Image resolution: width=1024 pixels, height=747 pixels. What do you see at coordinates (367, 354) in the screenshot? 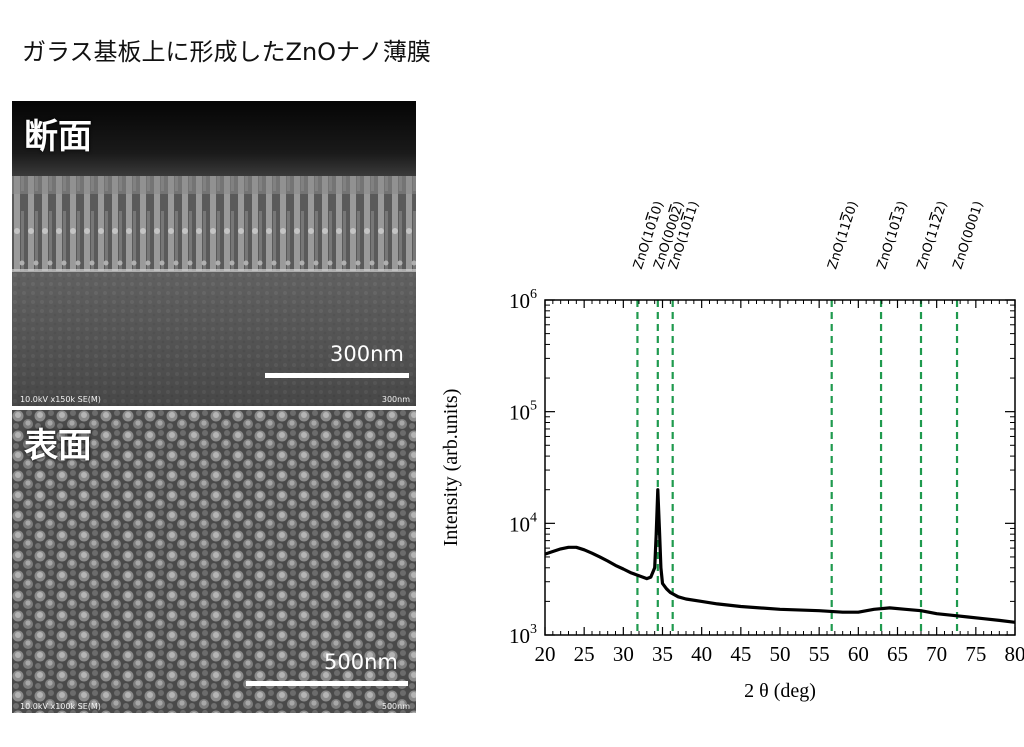
I see `scale-text: 300nm` at bounding box center [367, 354].